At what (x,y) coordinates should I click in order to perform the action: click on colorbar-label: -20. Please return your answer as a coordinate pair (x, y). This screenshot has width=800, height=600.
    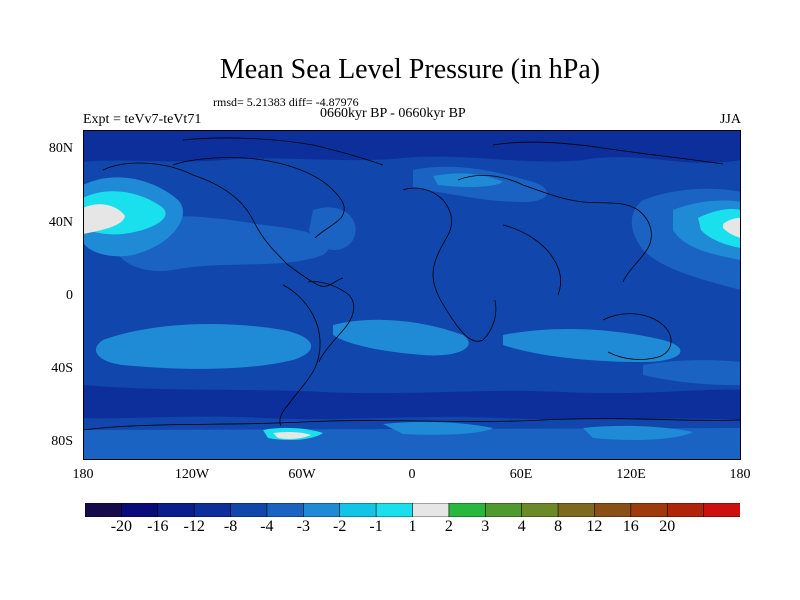
    Looking at the image, I should click on (121, 526).